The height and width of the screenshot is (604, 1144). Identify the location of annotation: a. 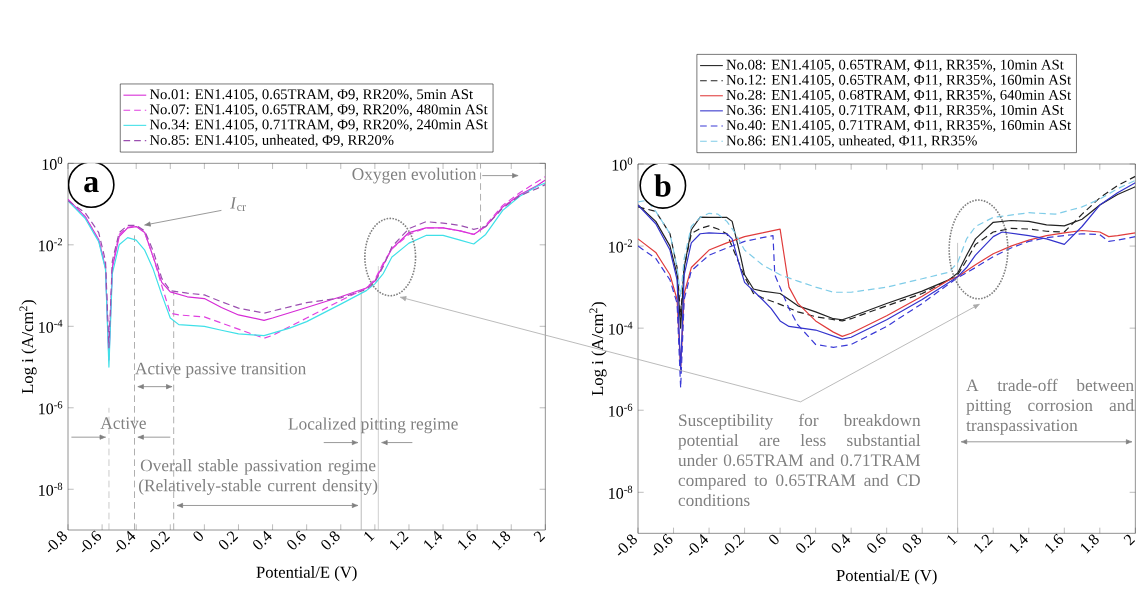
(91, 184).